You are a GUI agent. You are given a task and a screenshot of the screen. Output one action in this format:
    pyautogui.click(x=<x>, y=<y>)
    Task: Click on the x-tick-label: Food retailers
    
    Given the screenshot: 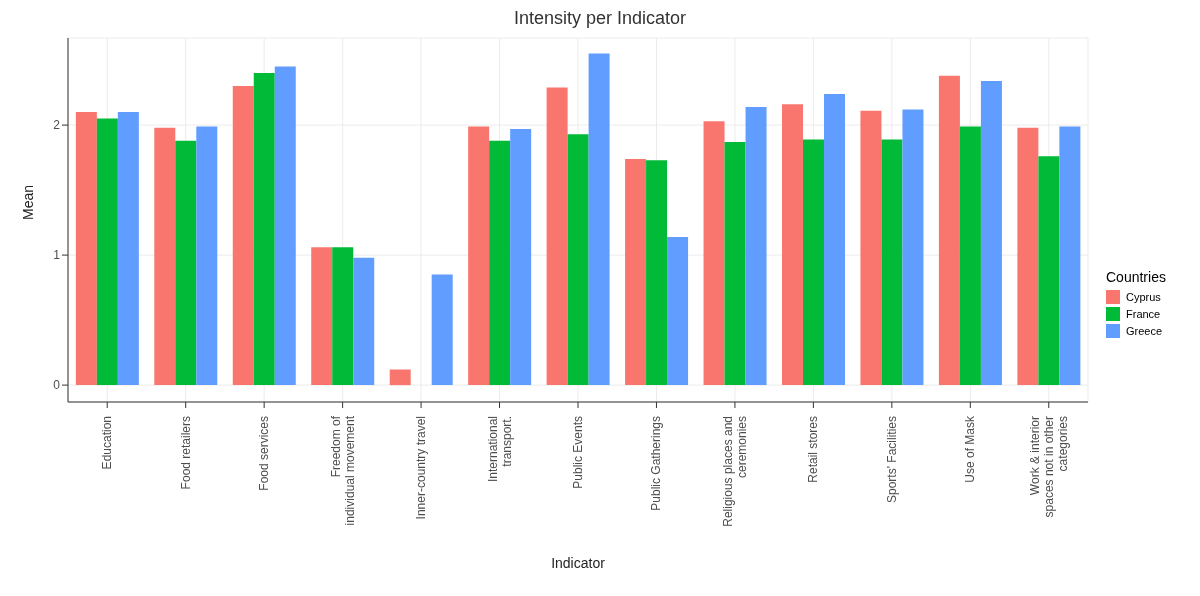 What is the action you would take?
    pyautogui.click(x=185, y=453)
    